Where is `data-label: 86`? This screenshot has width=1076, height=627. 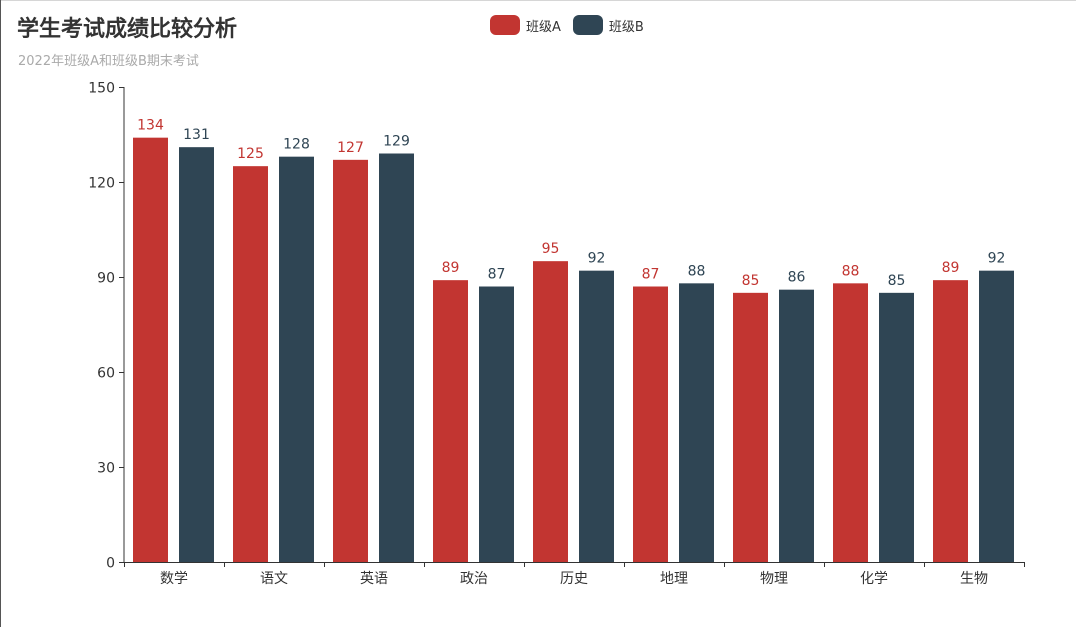
data-label: 86 is located at coordinates (797, 278).